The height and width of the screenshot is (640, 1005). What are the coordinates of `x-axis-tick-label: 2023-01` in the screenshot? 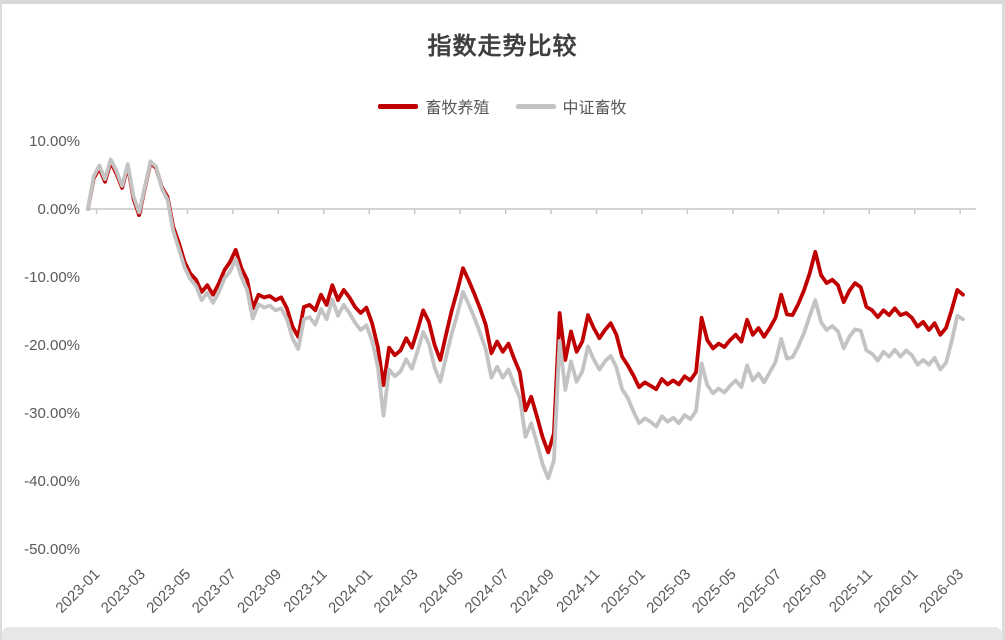 It's located at (77, 591).